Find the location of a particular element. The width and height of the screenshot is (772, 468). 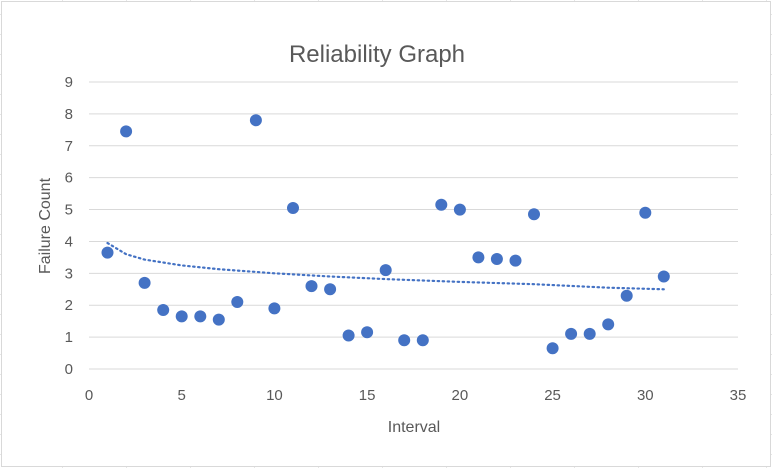

y-tick-label: 5 is located at coordinates (69, 210).